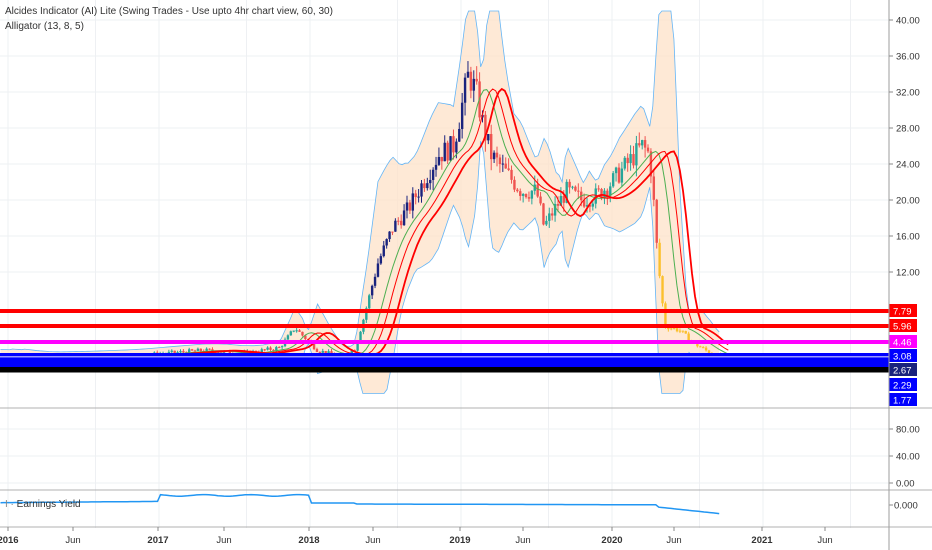 This screenshot has height=550, width=932. I want to click on time-tick-label: 2018, so click(308, 540).